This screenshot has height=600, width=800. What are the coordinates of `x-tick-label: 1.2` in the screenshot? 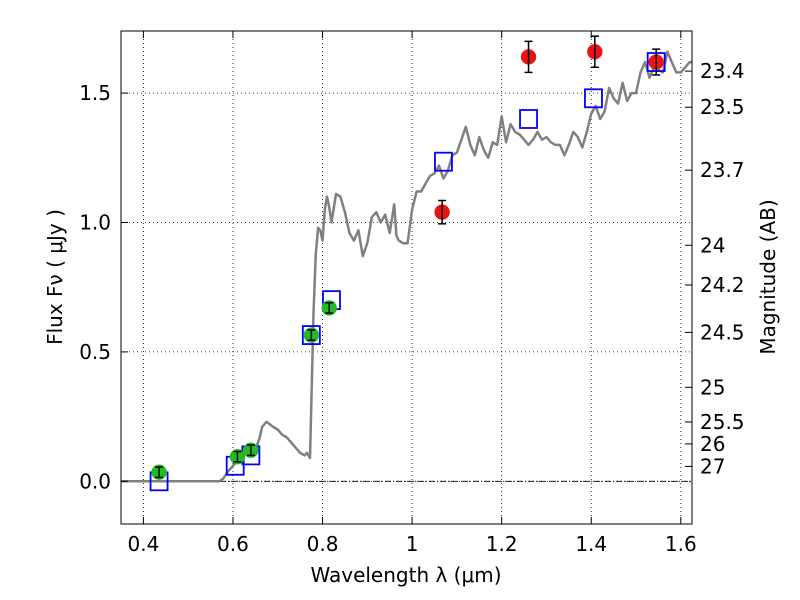 It's located at (502, 544).